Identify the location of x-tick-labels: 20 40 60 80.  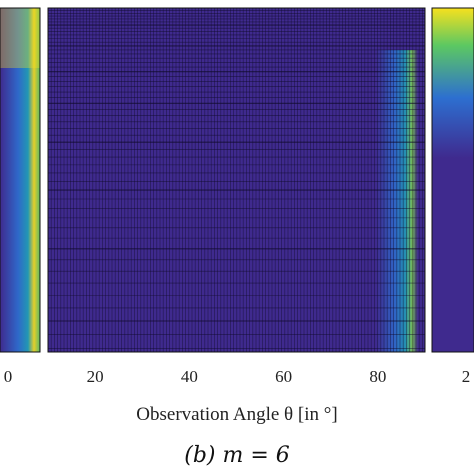
(237, 376).